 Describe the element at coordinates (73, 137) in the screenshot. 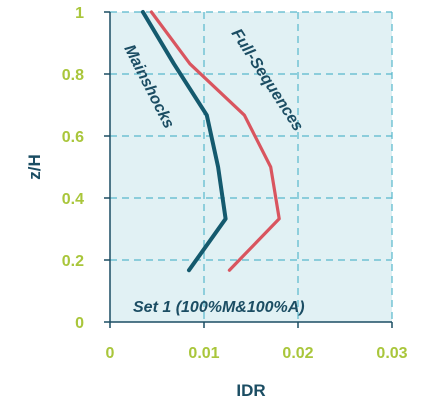

I see `y-tick-label: 0.6` at that location.